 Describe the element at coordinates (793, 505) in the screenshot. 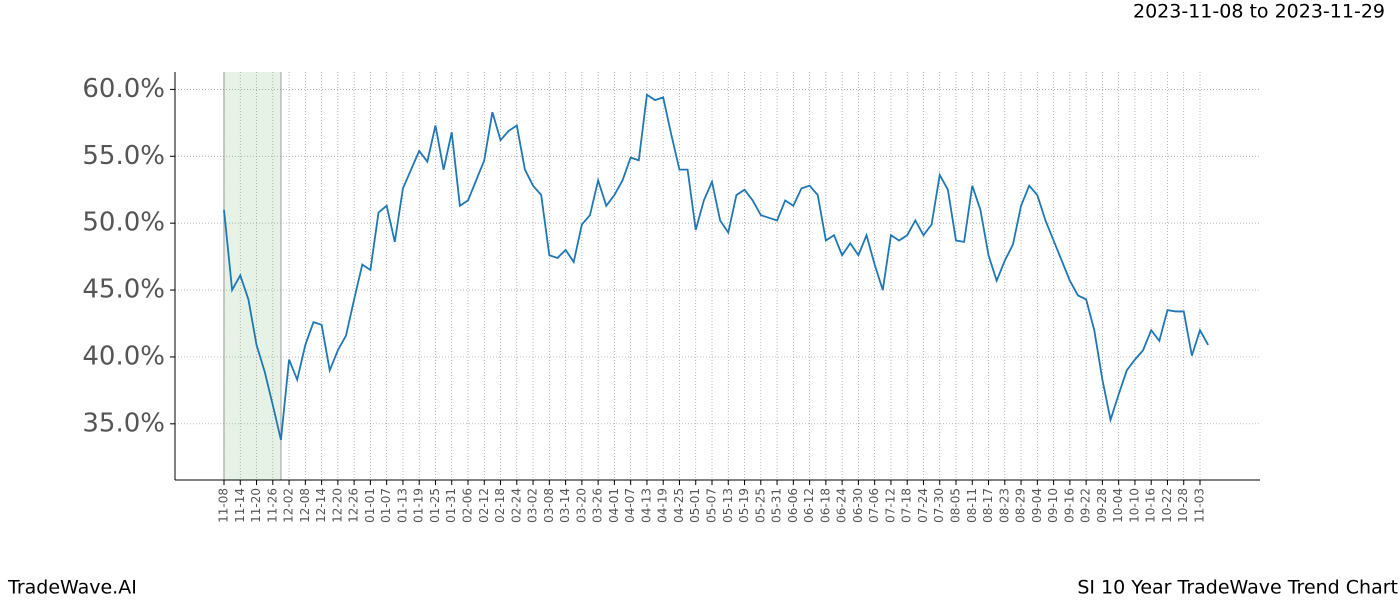

I see `x-tick-label: 06-06` at that location.